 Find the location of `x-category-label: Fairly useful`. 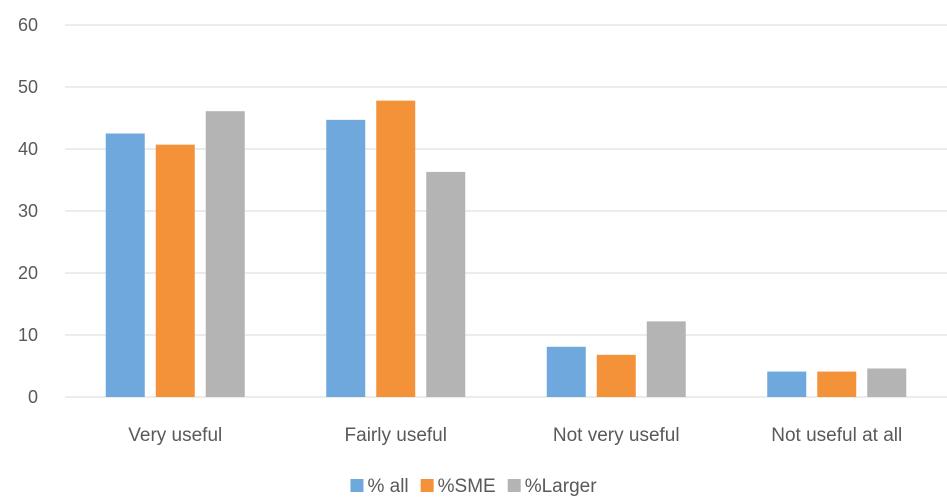

x-category-label: Fairly useful is located at coordinates (396, 435).